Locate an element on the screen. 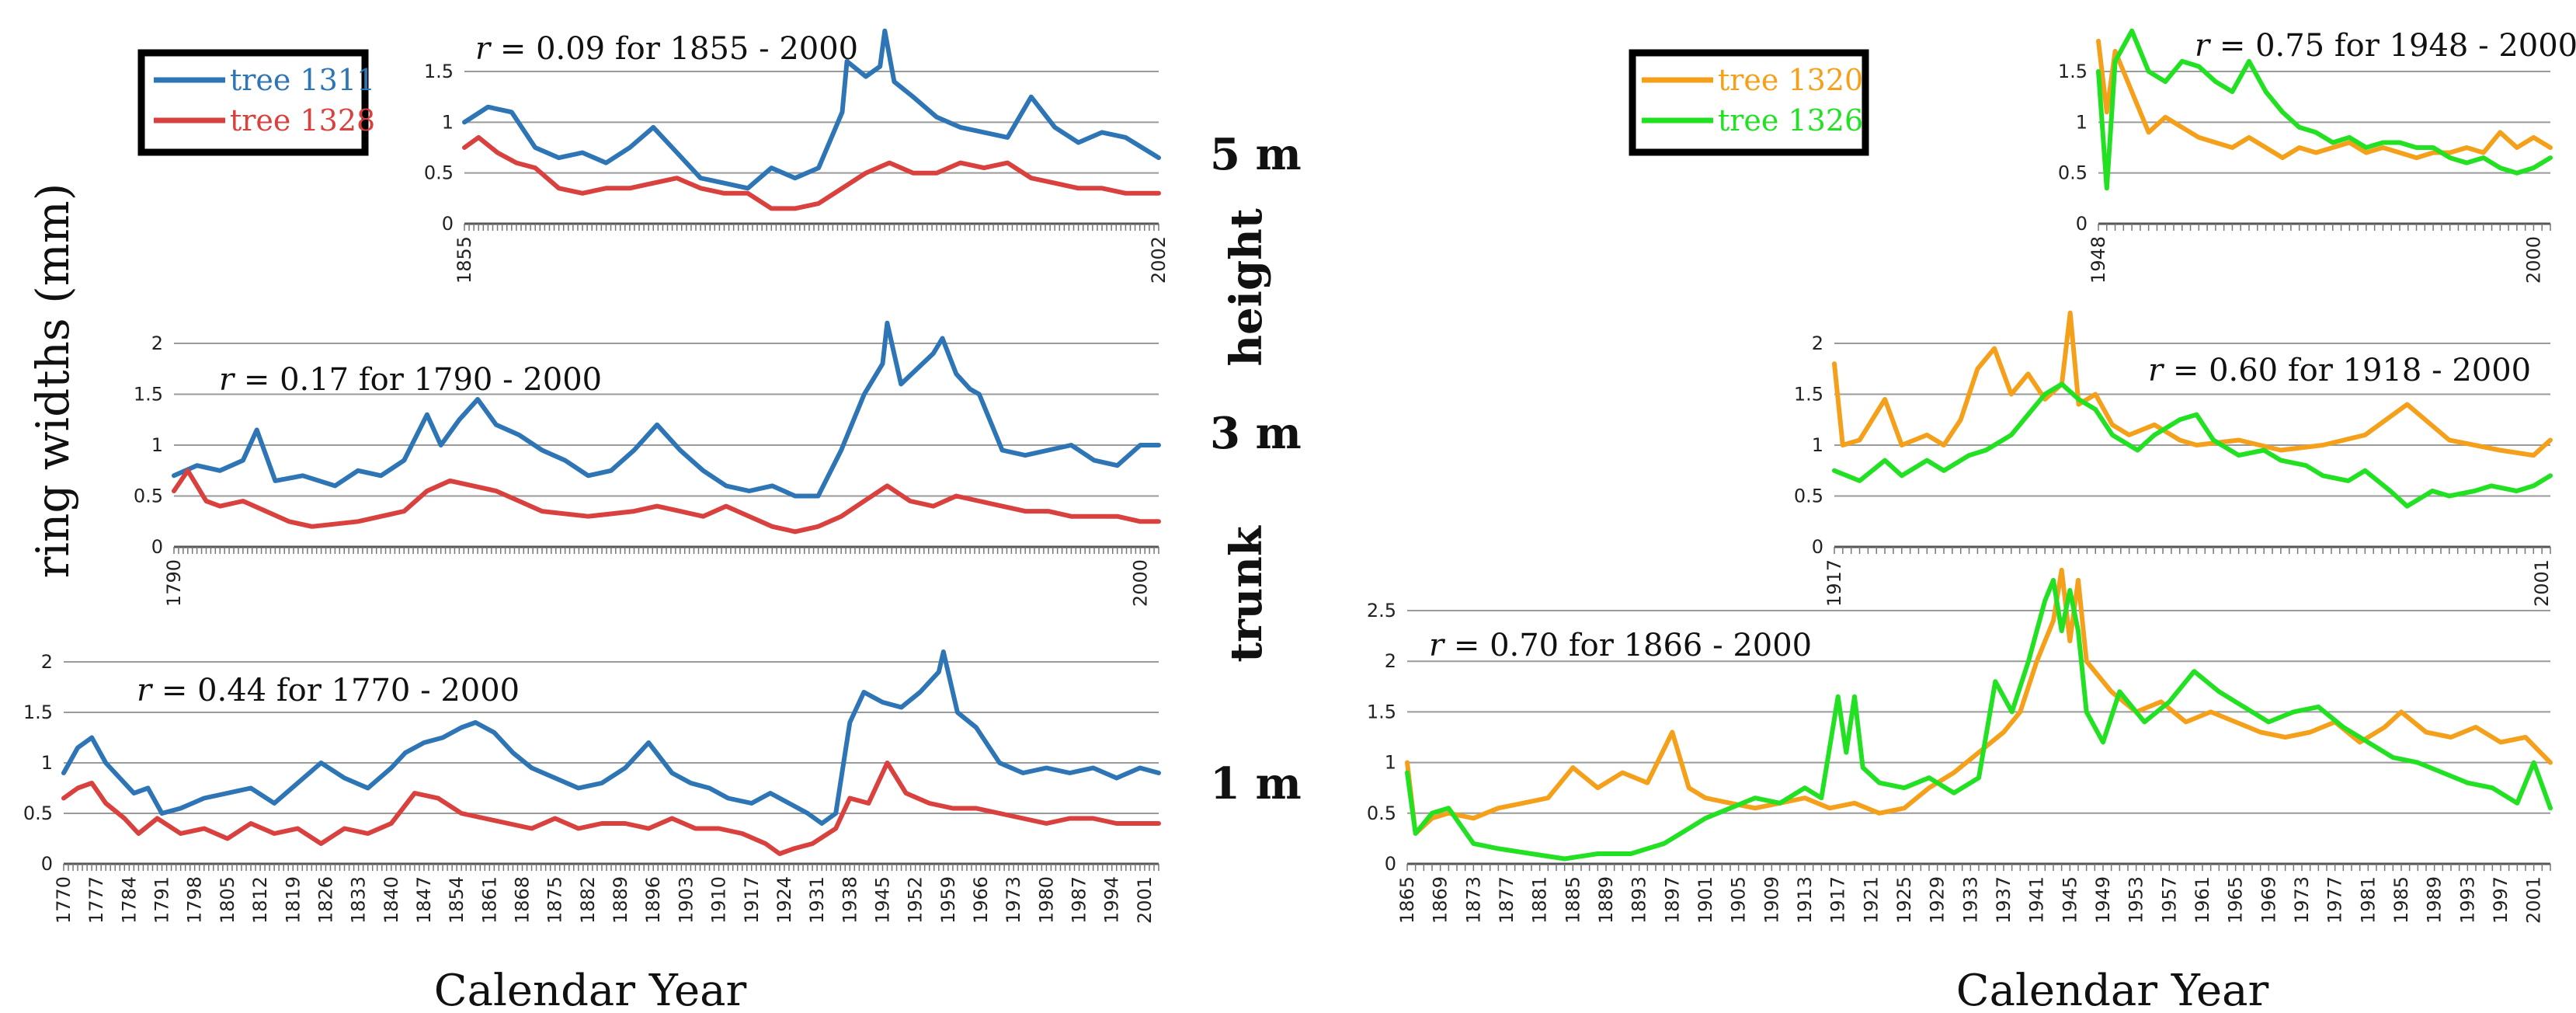 The height and width of the screenshot is (1013, 2576). x-tick-label: 1985 is located at coordinates (2401, 900).